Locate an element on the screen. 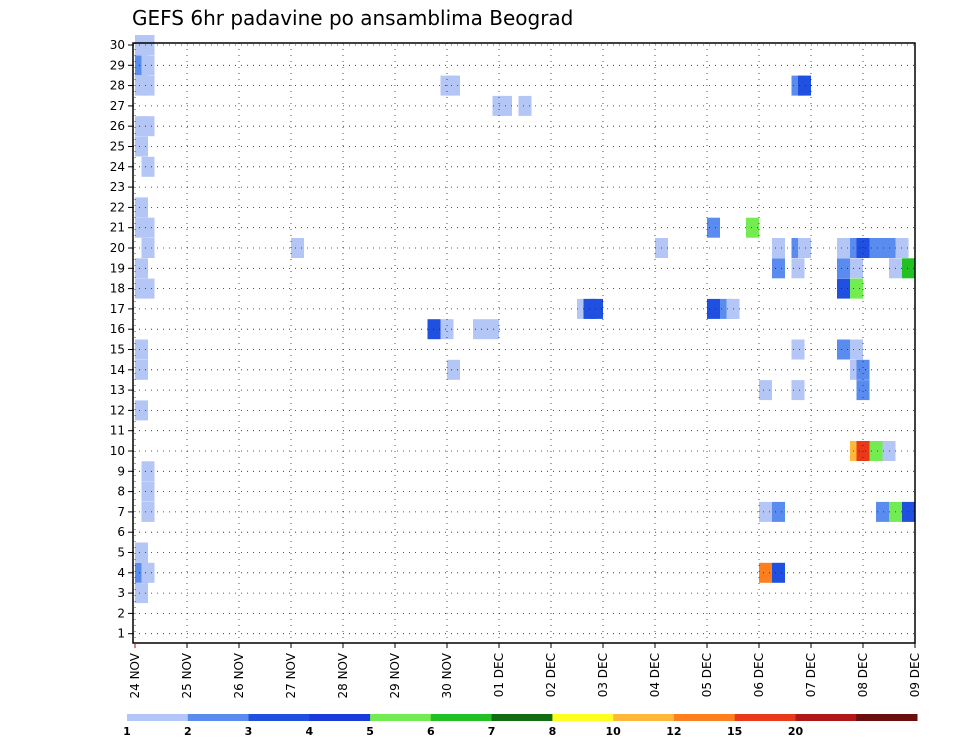 The height and width of the screenshot is (742, 960). y-tick-label: 23 is located at coordinates (117, 187).